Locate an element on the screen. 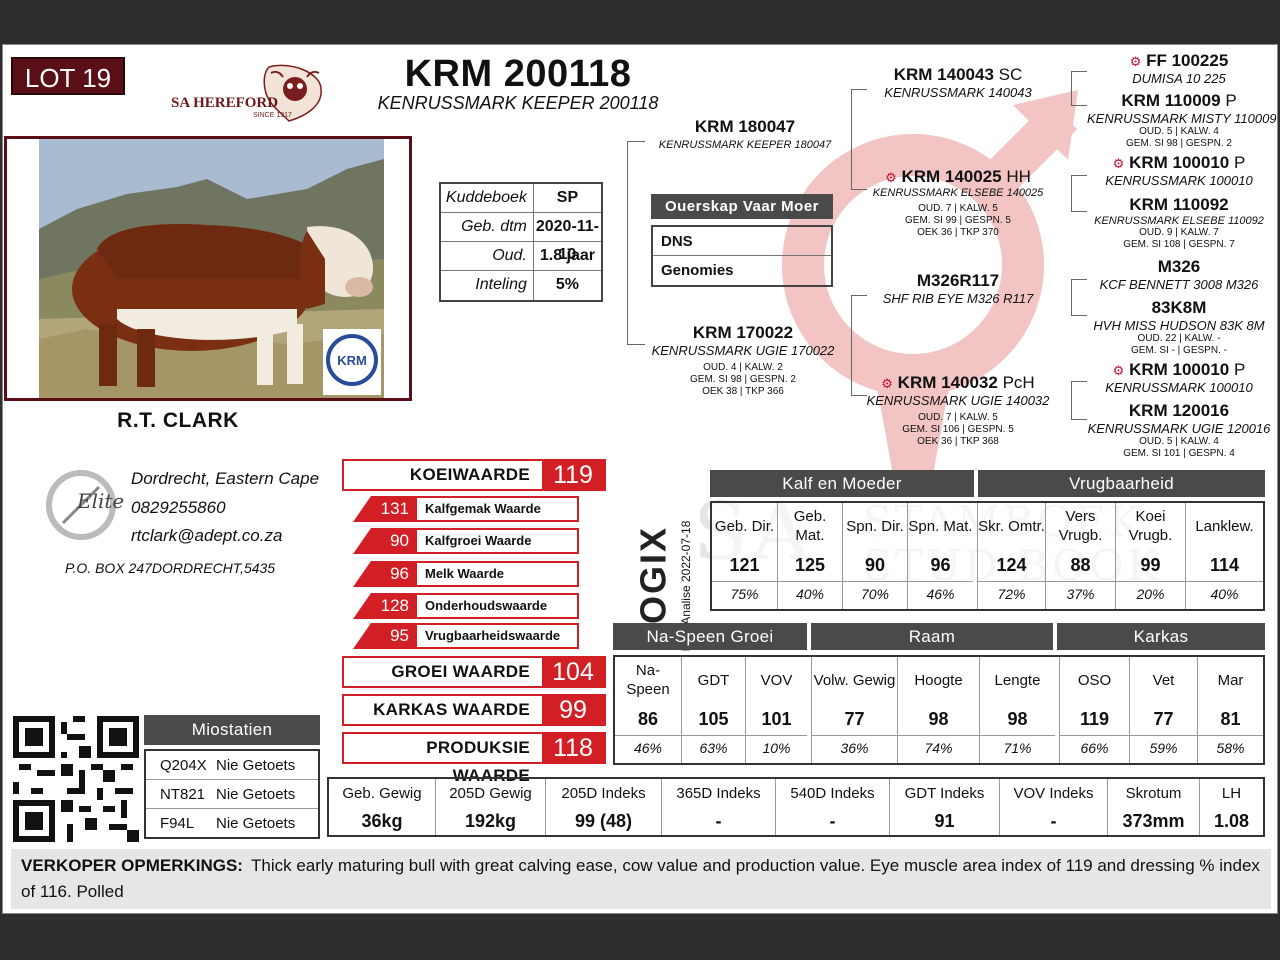 The height and width of the screenshot is (960, 1280). qr-code is located at coordinates (76, 779).